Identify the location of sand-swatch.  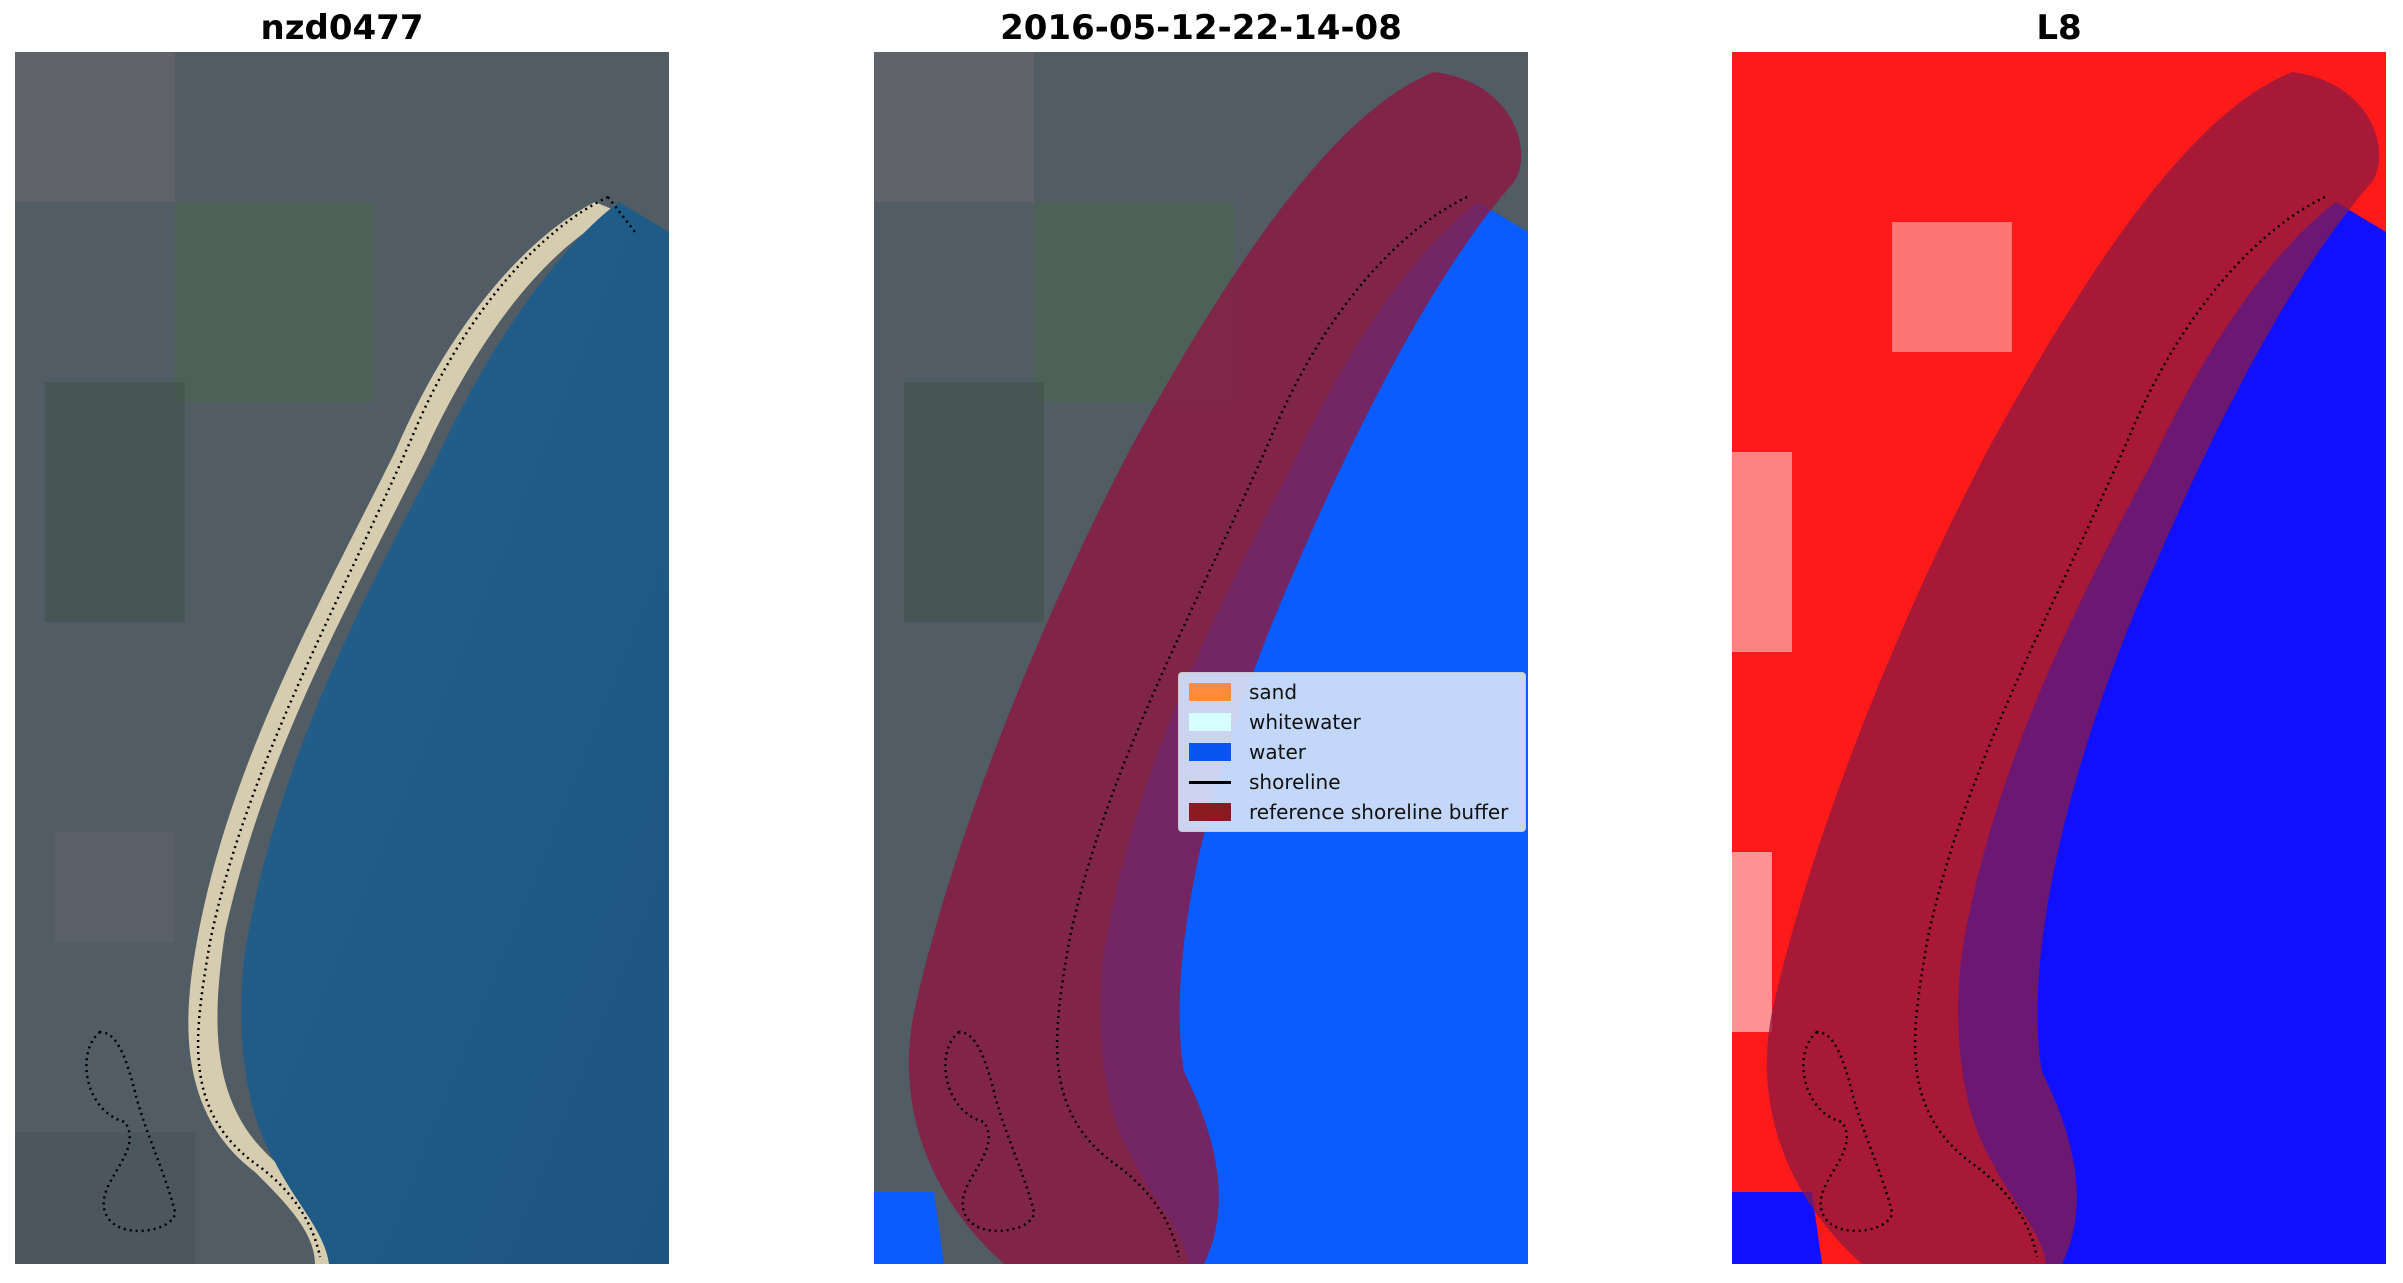
(1210, 692).